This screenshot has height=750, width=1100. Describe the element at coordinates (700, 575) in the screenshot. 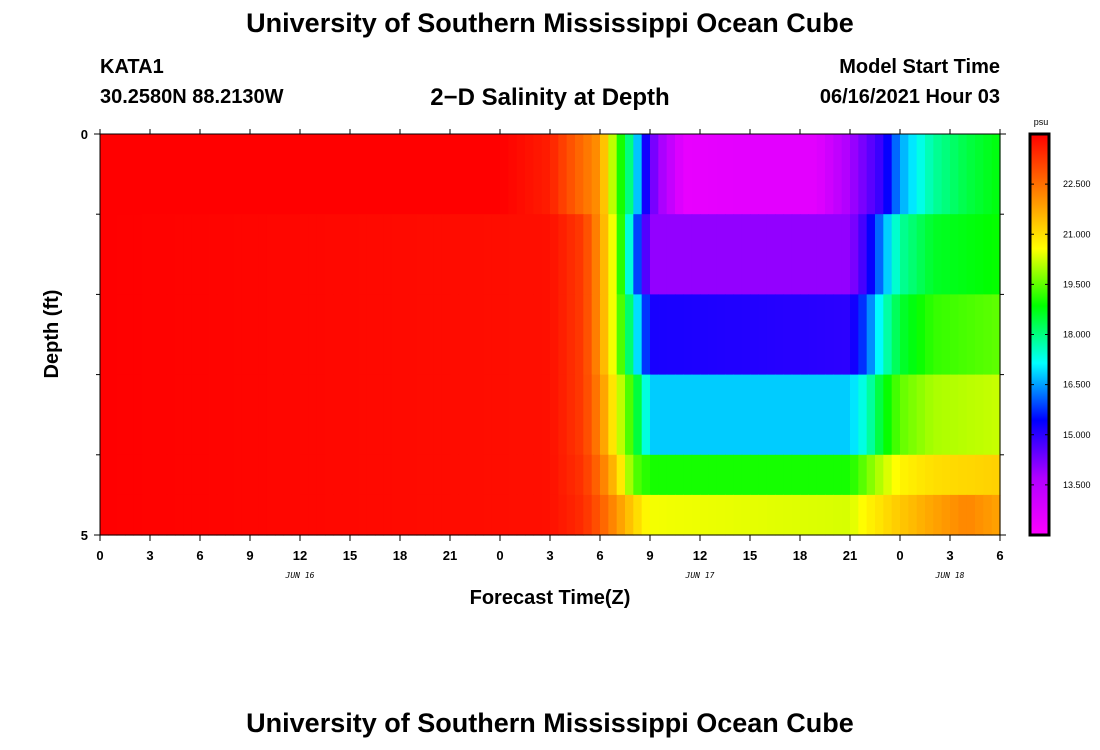

I see `date-label: JUN 17` at that location.